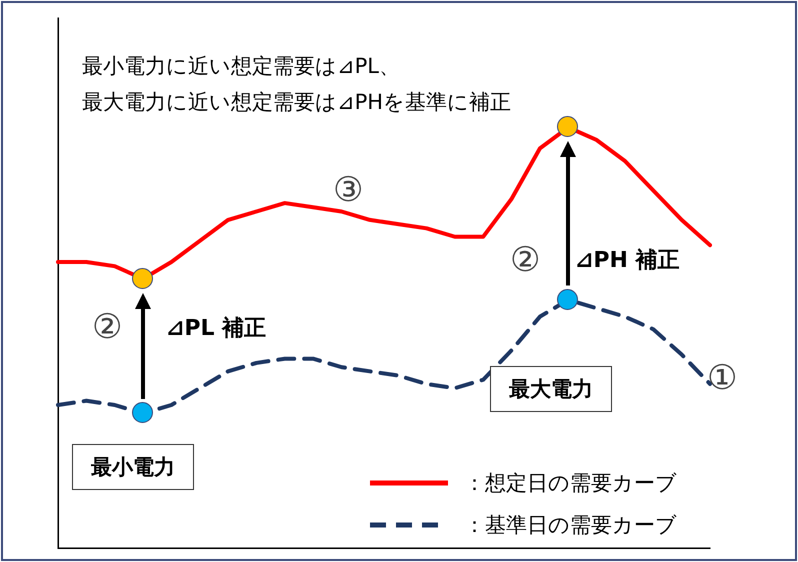 This screenshot has height=562, width=798. Describe the element at coordinates (216, 329) in the screenshot. I see `annotation: ⊿PL 補正` at that location.